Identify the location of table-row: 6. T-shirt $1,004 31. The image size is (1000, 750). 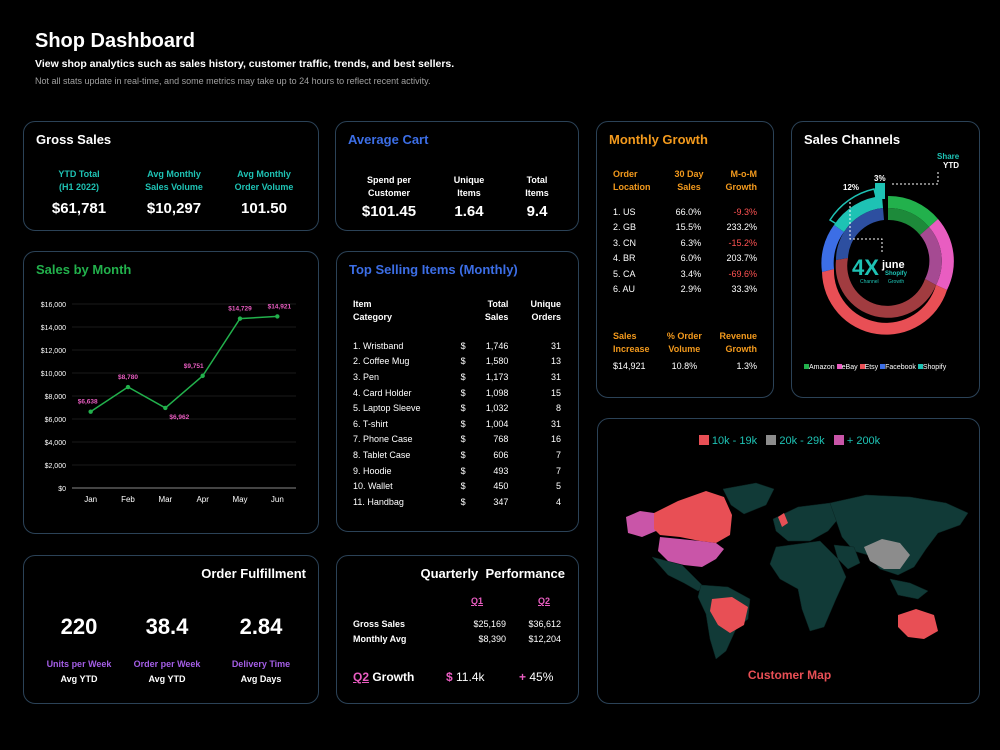
(457, 424).